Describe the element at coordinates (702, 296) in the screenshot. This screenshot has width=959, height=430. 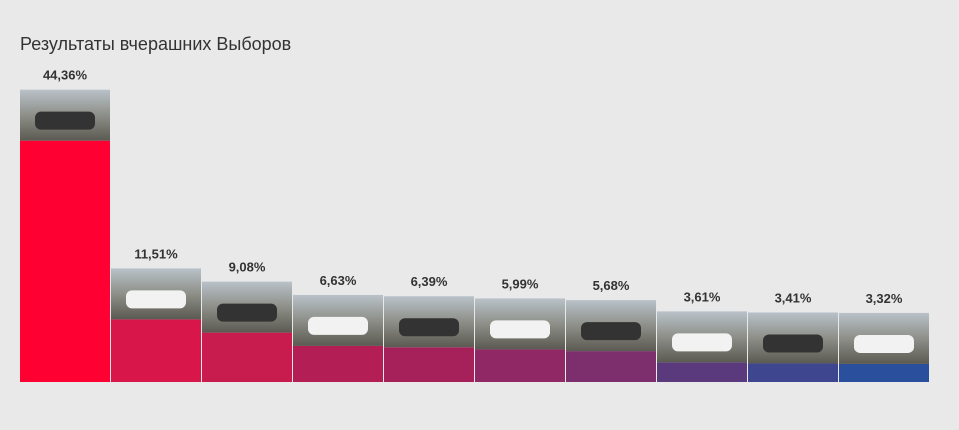
I see `value-label: 3,61%` at that location.